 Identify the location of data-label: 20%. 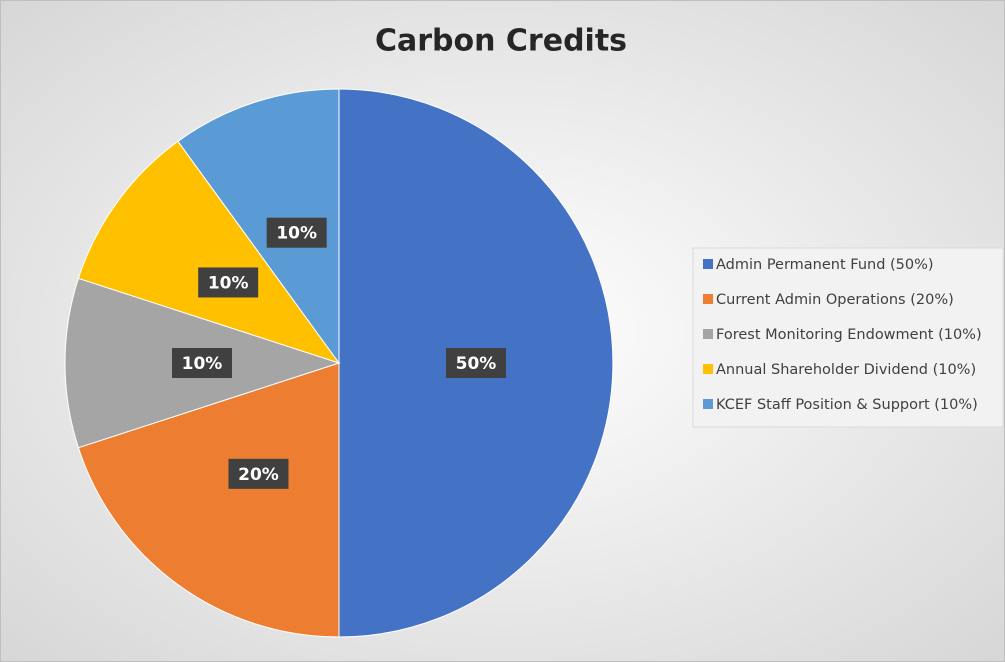
(258, 475).